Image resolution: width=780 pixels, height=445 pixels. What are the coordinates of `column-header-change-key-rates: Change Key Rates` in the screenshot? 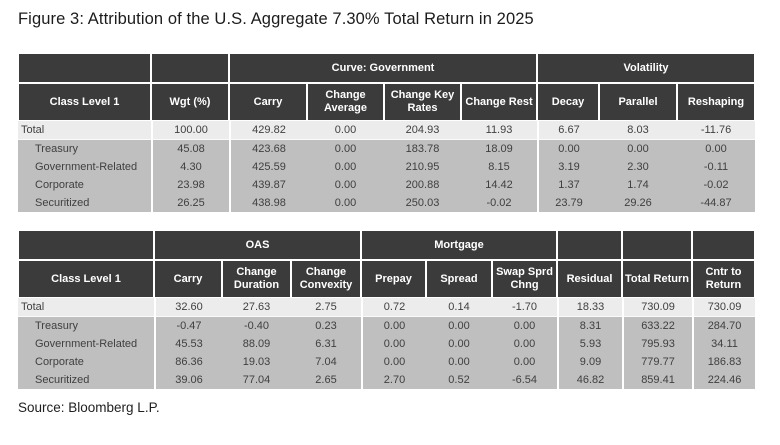 It's located at (422, 102).